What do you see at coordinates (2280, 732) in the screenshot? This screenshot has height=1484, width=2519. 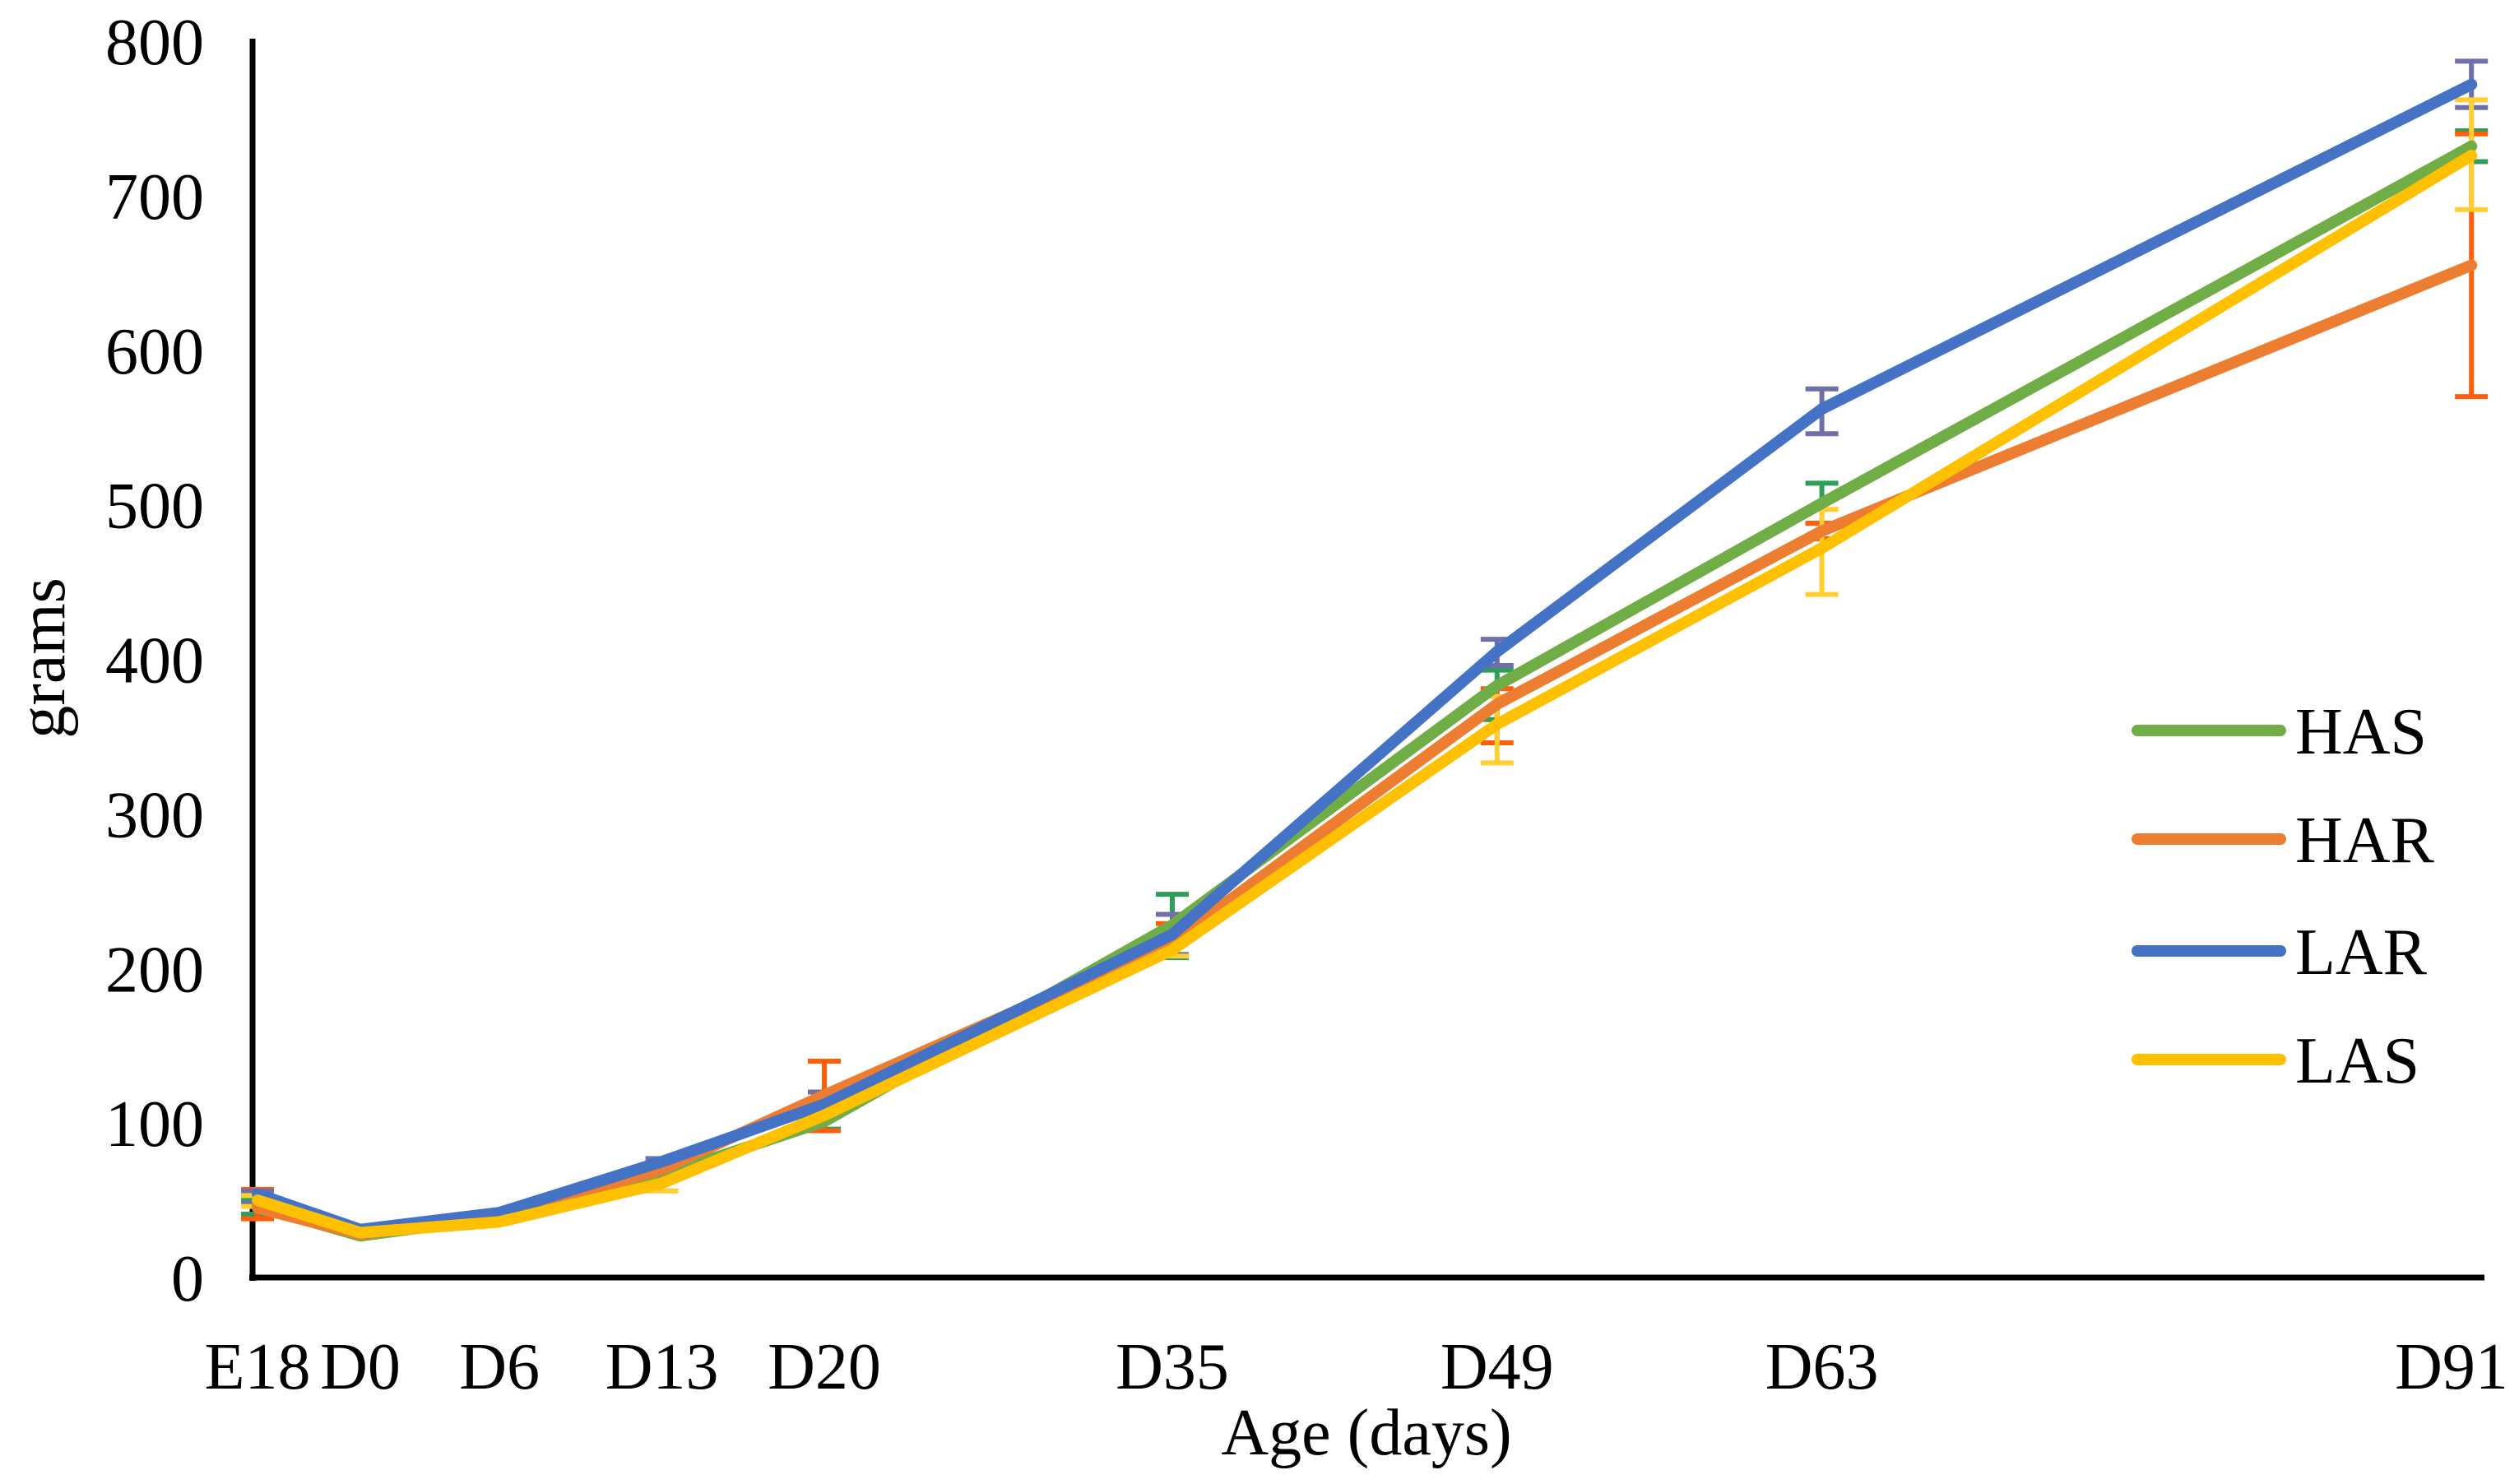 I see `legend-item-HAS: HAS` at bounding box center [2280, 732].